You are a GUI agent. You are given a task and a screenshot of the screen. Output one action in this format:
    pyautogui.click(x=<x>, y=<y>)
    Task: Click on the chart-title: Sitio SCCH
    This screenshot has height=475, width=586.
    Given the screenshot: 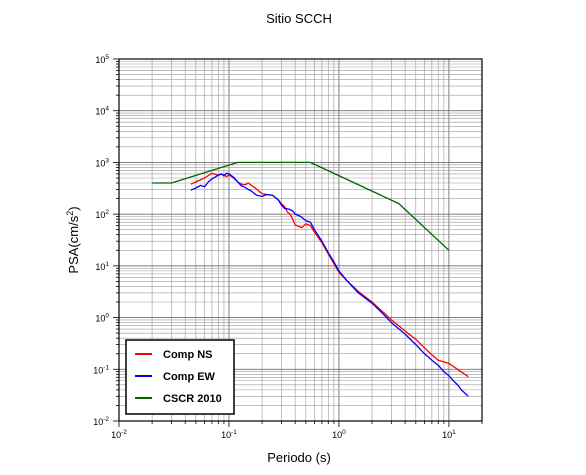 What is the action you would take?
    pyautogui.click(x=299, y=18)
    